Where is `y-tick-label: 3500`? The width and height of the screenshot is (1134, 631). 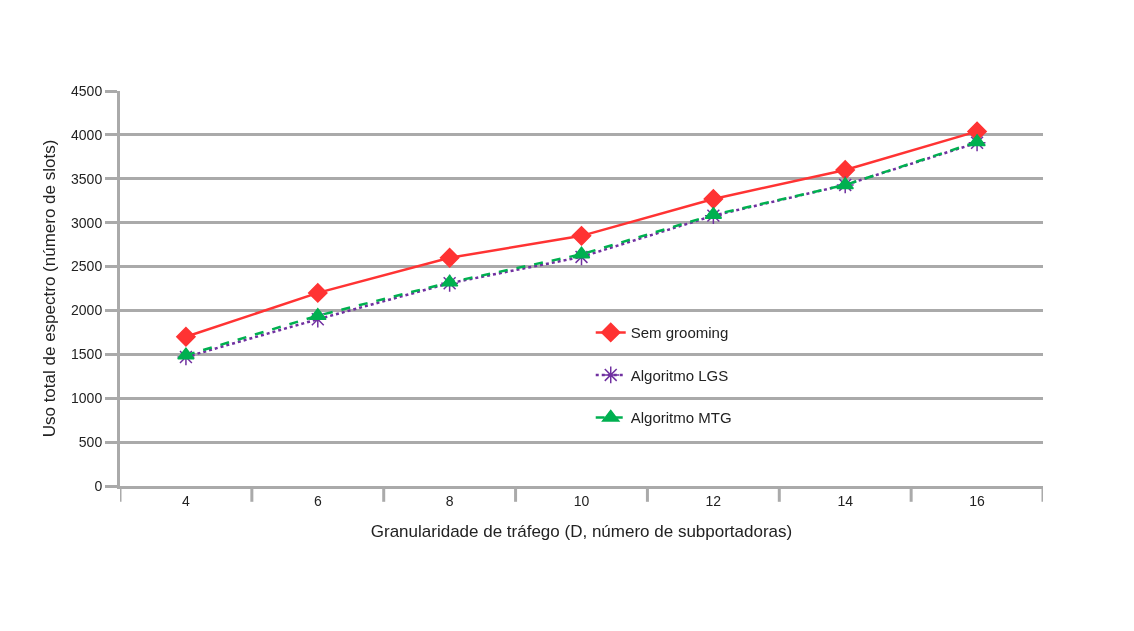
y-tick-label: 3500 is located at coordinates (87, 178).